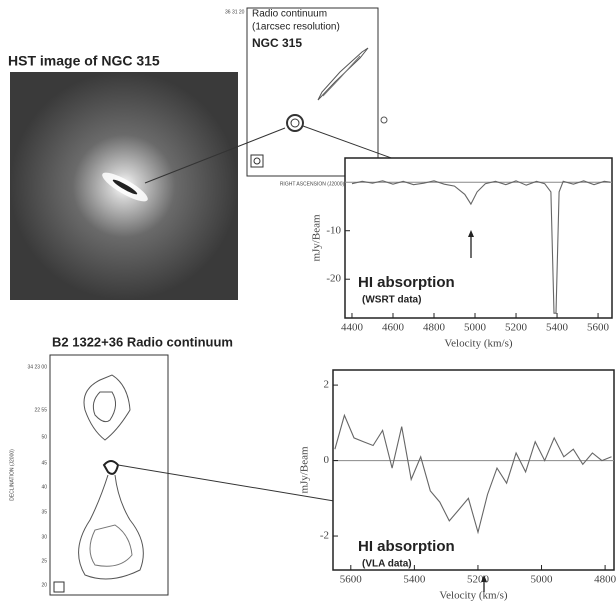 The height and width of the screenshot is (601, 616). I want to click on y-tick-label: -10, so click(333, 230).